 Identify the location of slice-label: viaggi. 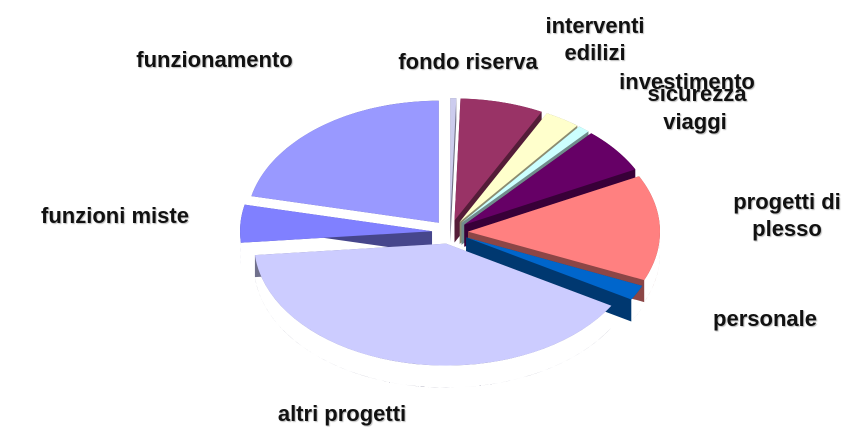
(695, 121).